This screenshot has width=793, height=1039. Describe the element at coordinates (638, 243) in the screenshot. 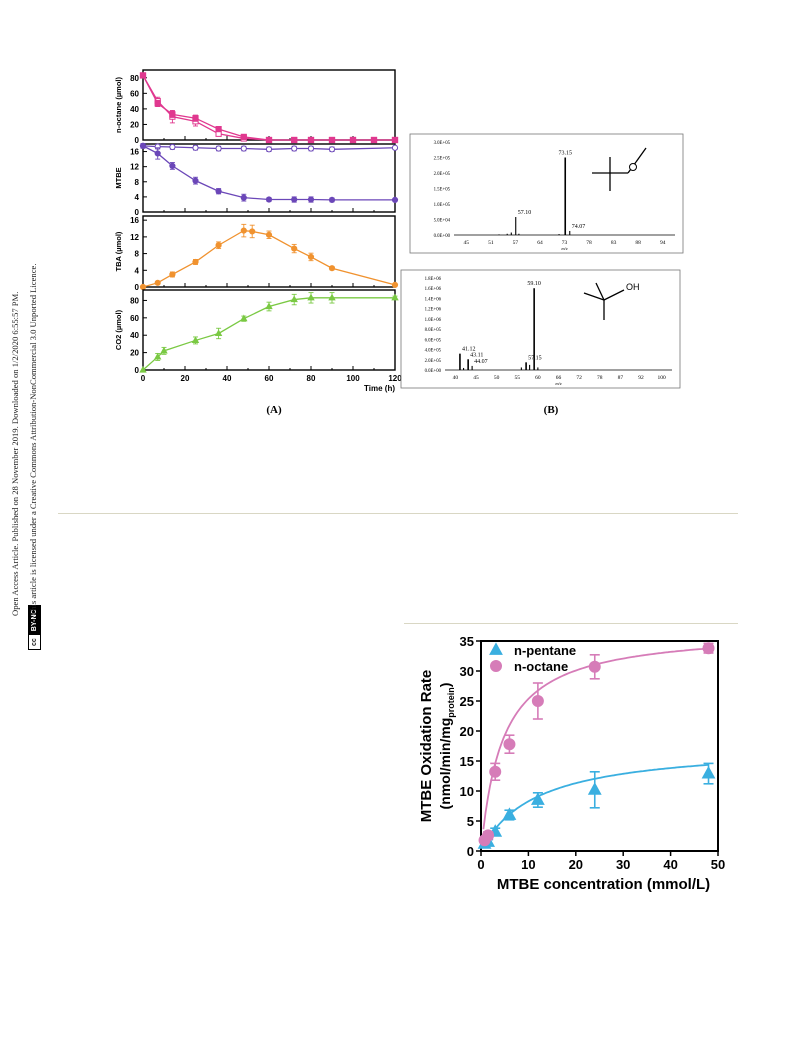

I see `x-tick-label: 88` at that location.